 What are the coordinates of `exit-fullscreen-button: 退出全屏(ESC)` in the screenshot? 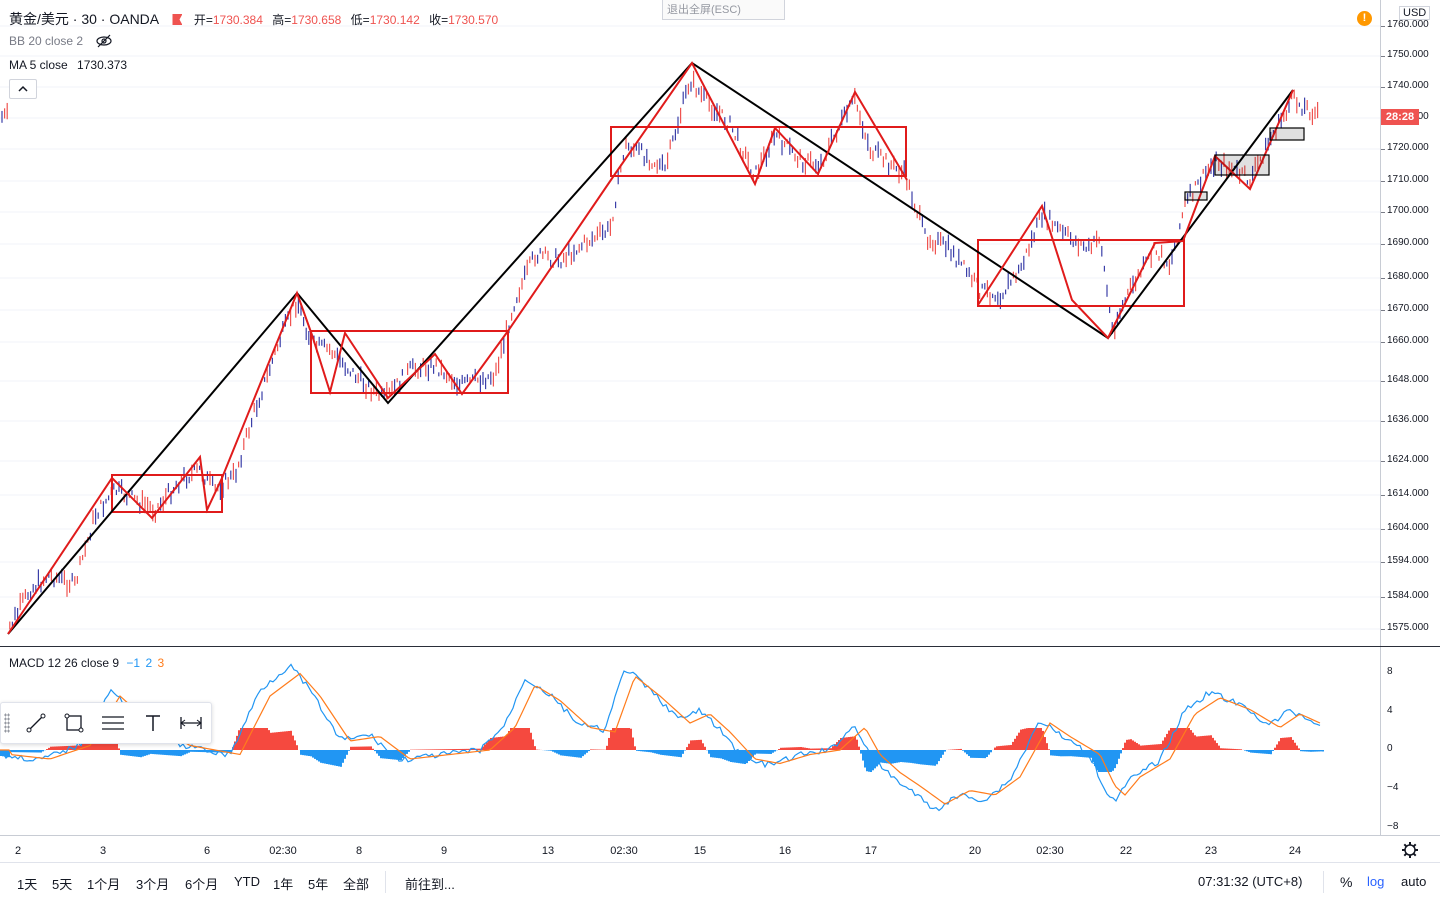 It's located at (723, 10).